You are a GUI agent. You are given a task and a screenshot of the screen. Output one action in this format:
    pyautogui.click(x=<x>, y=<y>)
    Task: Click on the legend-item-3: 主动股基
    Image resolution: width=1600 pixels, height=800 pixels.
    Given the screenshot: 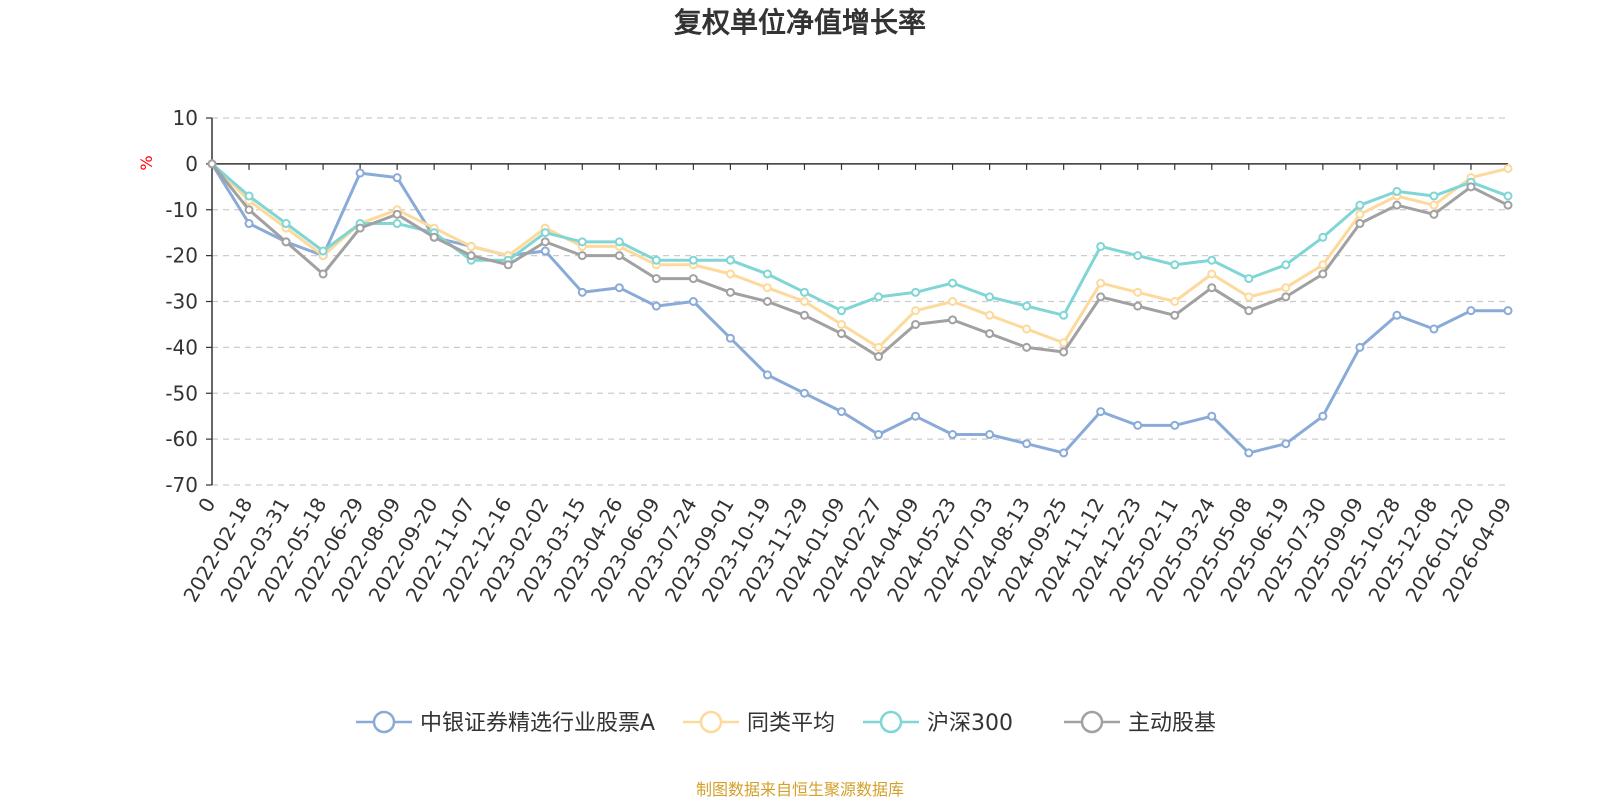 What is the action you would take?
    pyautogui.click(x=1140, y=723)
    